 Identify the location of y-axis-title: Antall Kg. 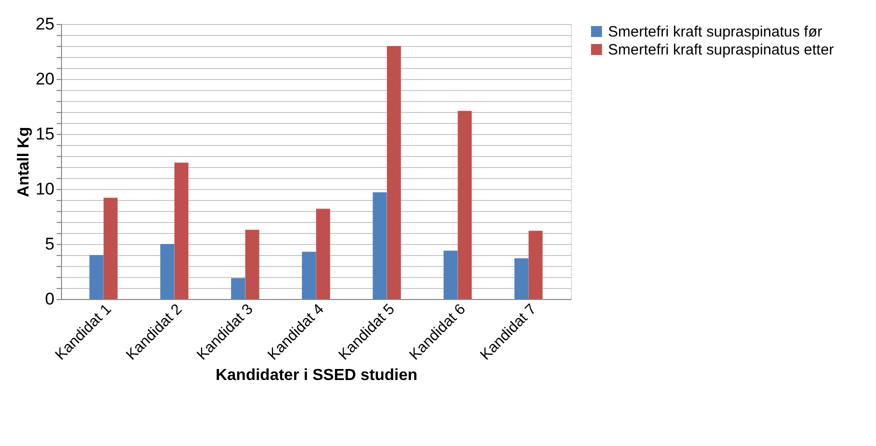
(24, 162).